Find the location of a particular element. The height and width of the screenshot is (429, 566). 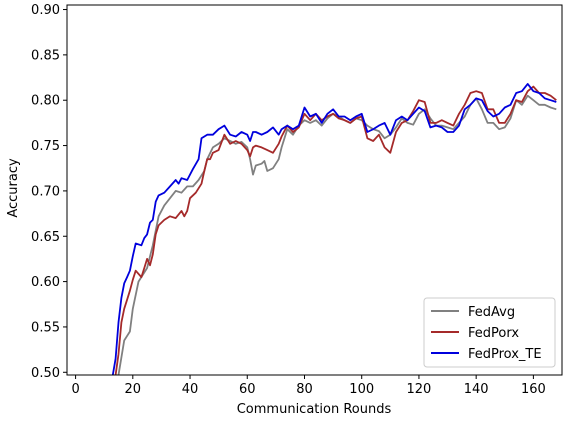

legend: FedAvg FedPorx FedProx_TE is located at coordinates (489, 332).